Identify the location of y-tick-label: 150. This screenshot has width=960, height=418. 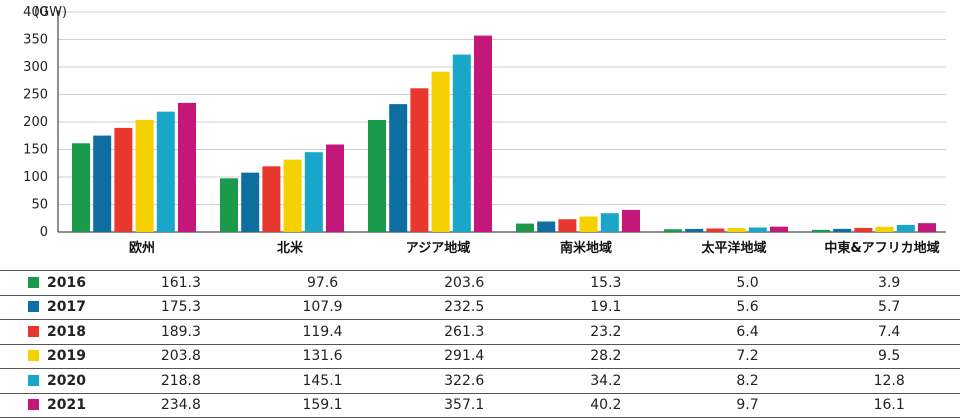
(35, 150).